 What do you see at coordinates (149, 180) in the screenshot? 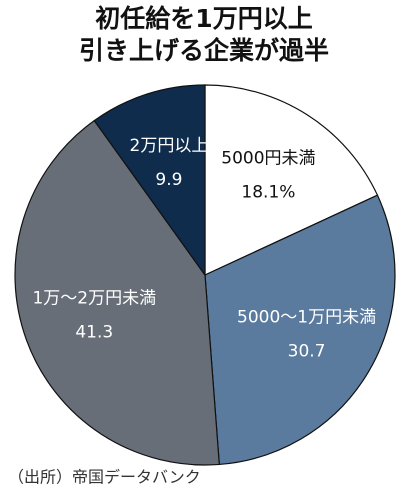
I see `pie-slice` at bounding box center [149, 180].